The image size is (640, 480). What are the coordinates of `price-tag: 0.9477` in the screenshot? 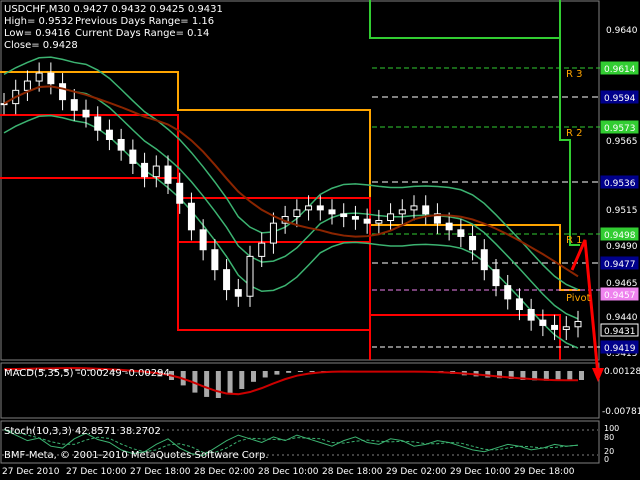 It's located at (620, 265).